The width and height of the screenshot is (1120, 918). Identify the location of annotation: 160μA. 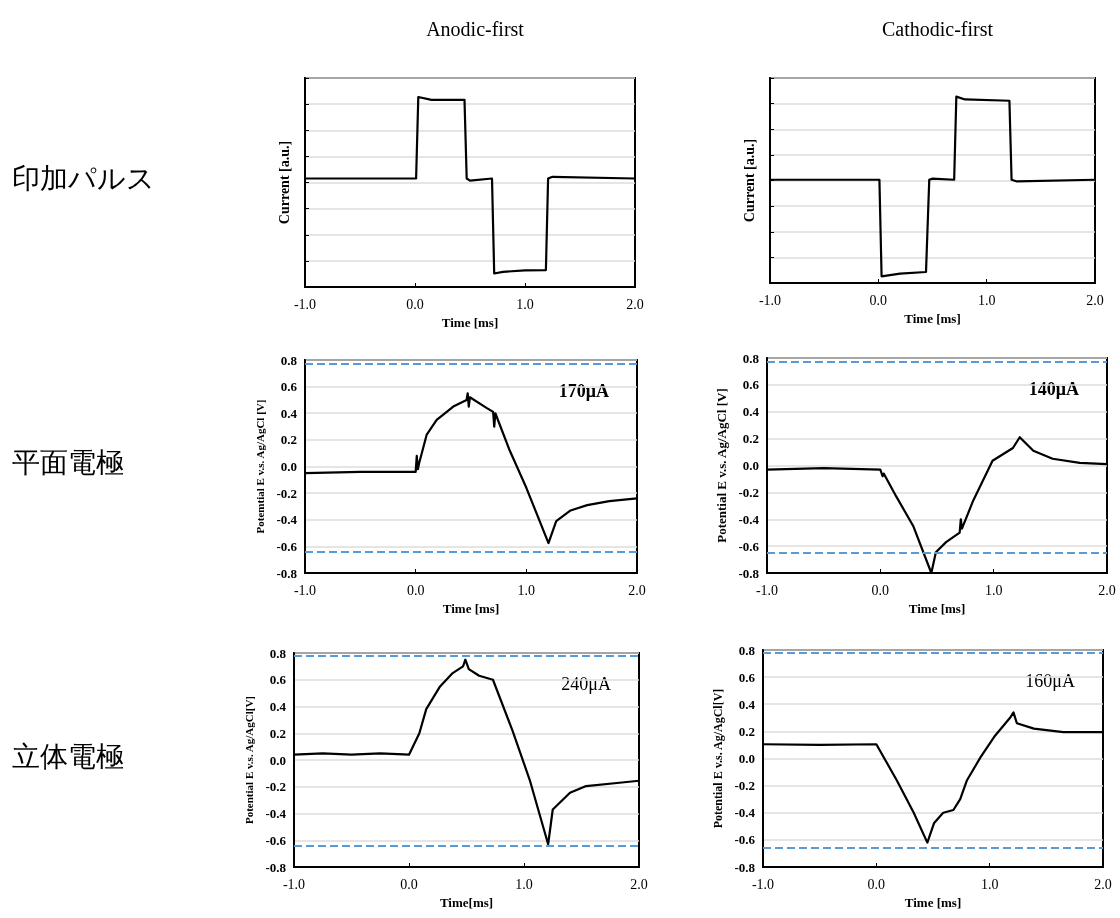
(1050, 681).